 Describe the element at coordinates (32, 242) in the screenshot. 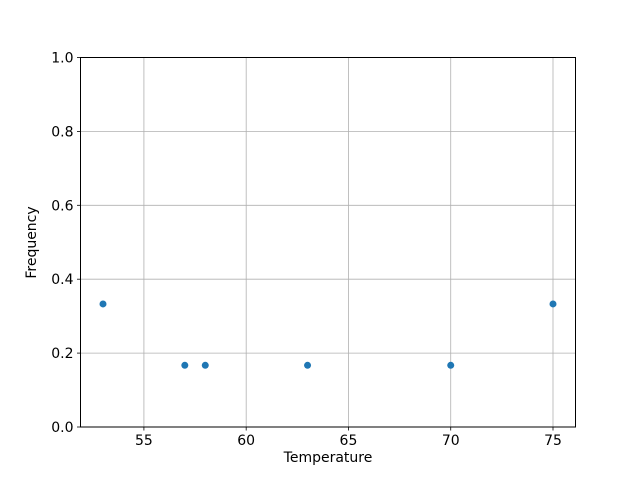

I see `y-axis-label: Frequency` at that location.